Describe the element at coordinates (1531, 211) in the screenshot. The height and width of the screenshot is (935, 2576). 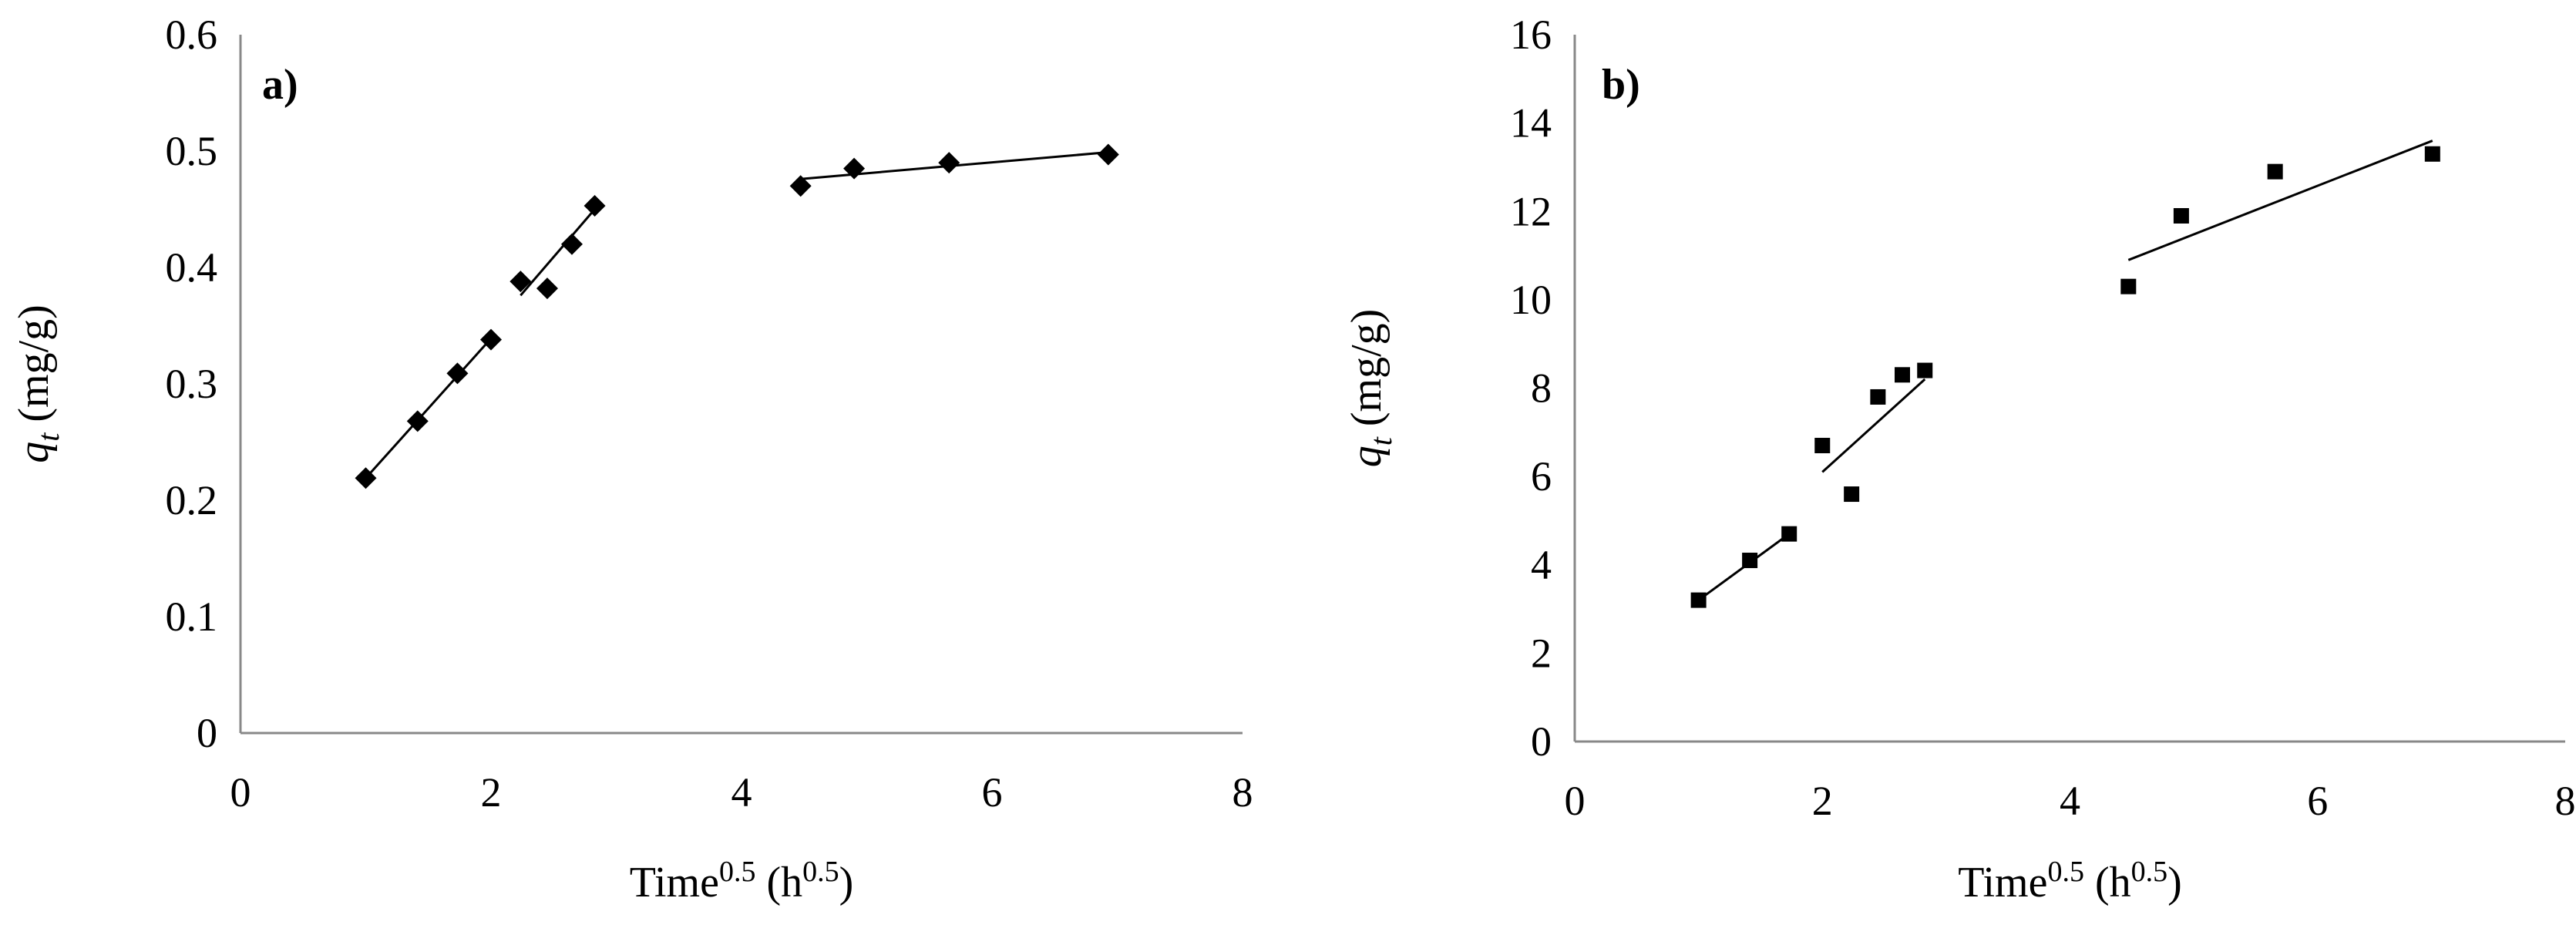
I see `y-tick-label: 12` at that location.